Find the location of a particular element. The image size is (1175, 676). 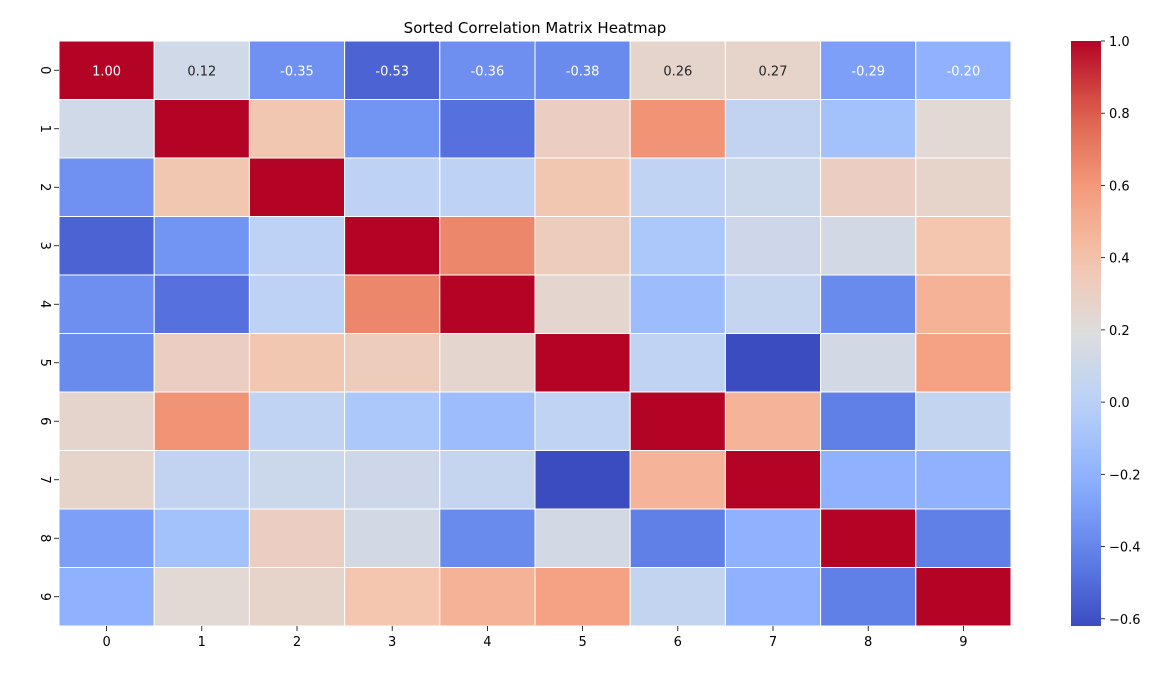

y-tick-label-0: 0 is located at coordinates (44, 70).